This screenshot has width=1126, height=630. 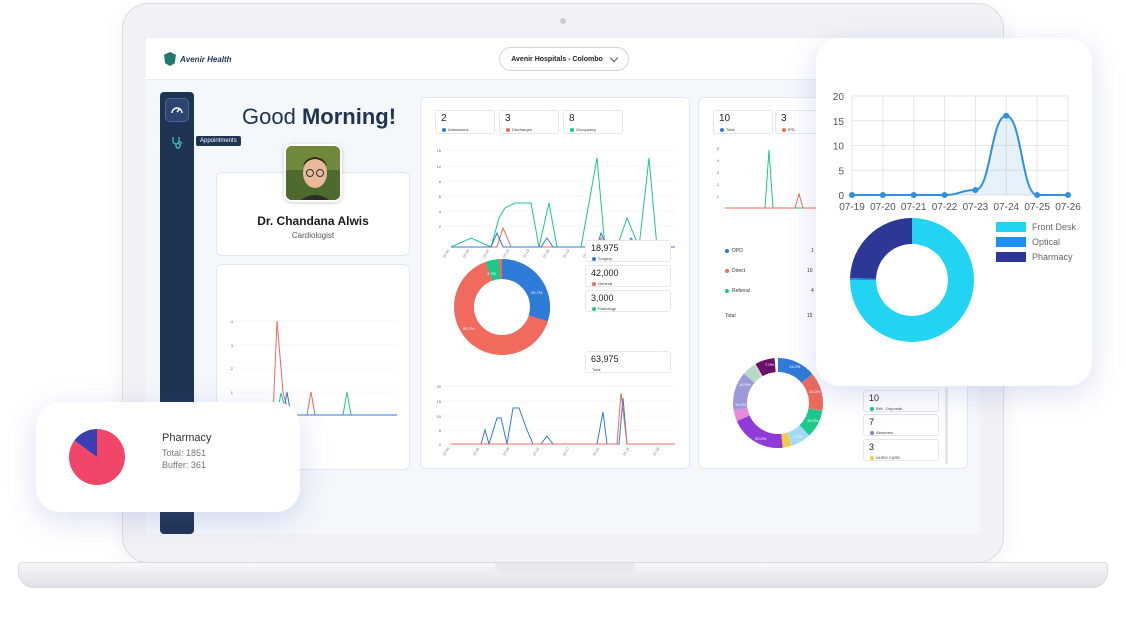 What do you see at coordinates (798, 436) in the screenshot?
I see `donut-segment-label: 7.0%` at bounding box center [798, 436].